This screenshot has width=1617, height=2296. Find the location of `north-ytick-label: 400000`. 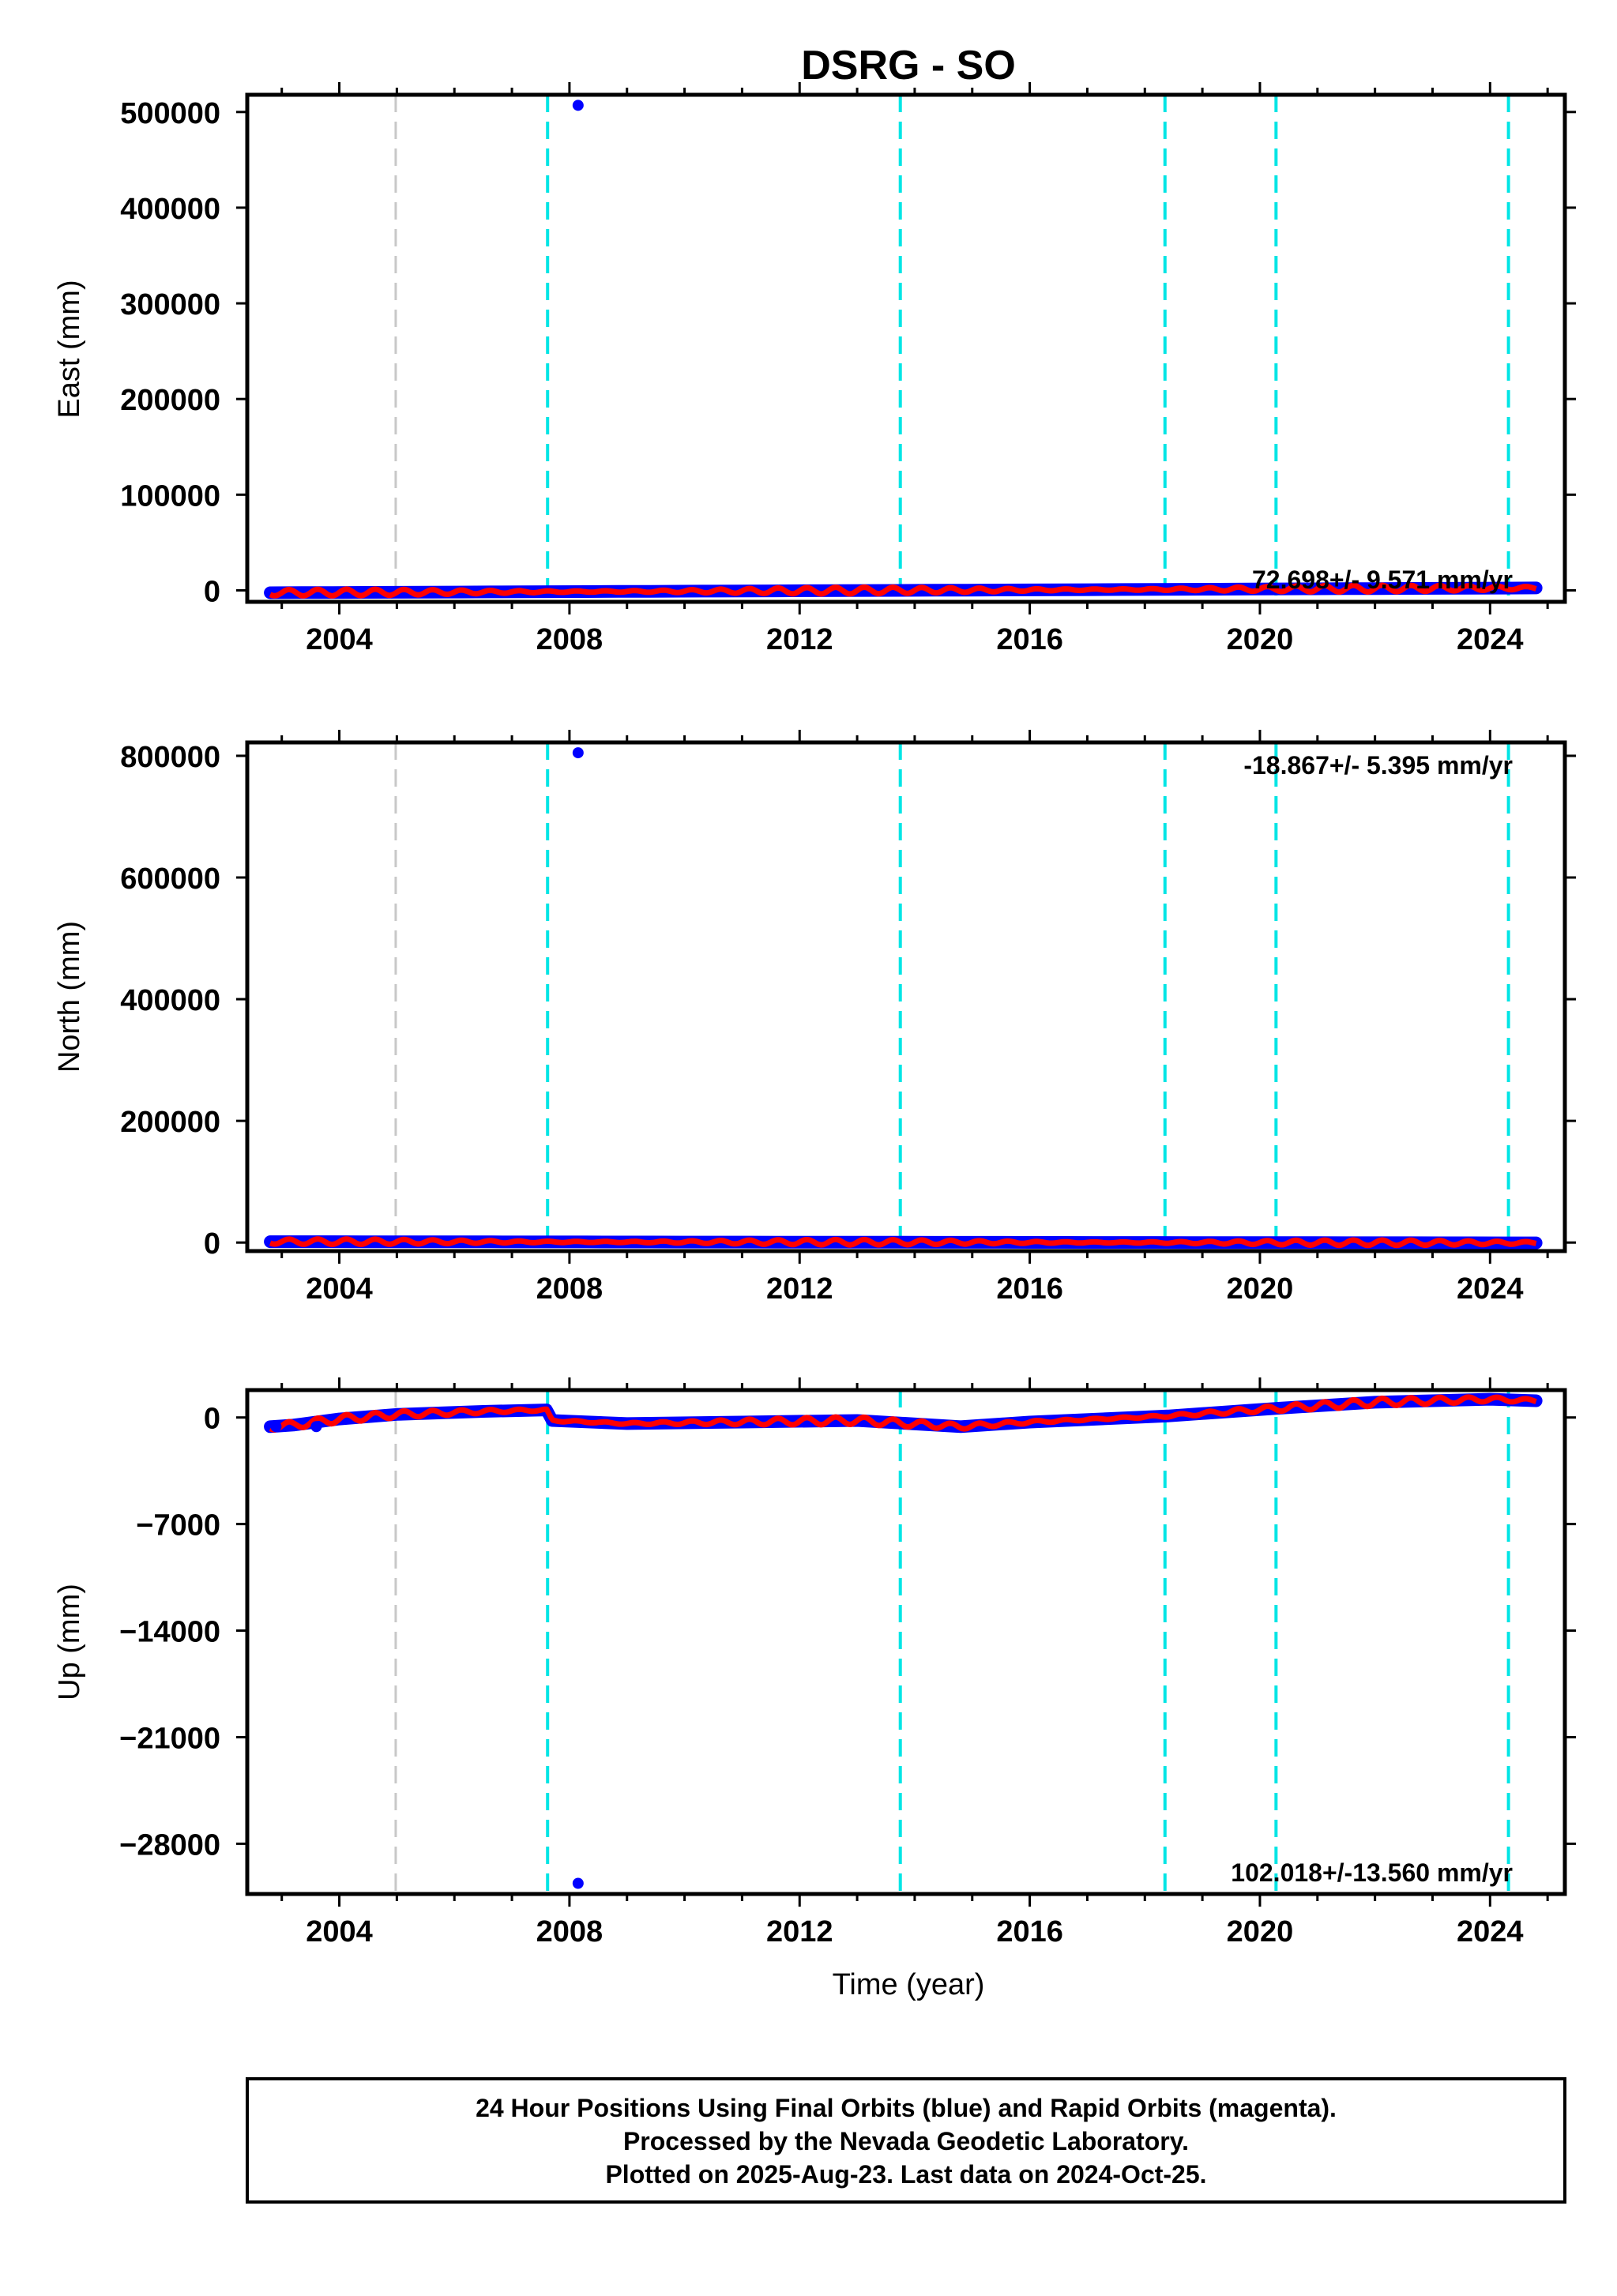

north-ytick-label: 400000 is located at coordinates (170, 1001).